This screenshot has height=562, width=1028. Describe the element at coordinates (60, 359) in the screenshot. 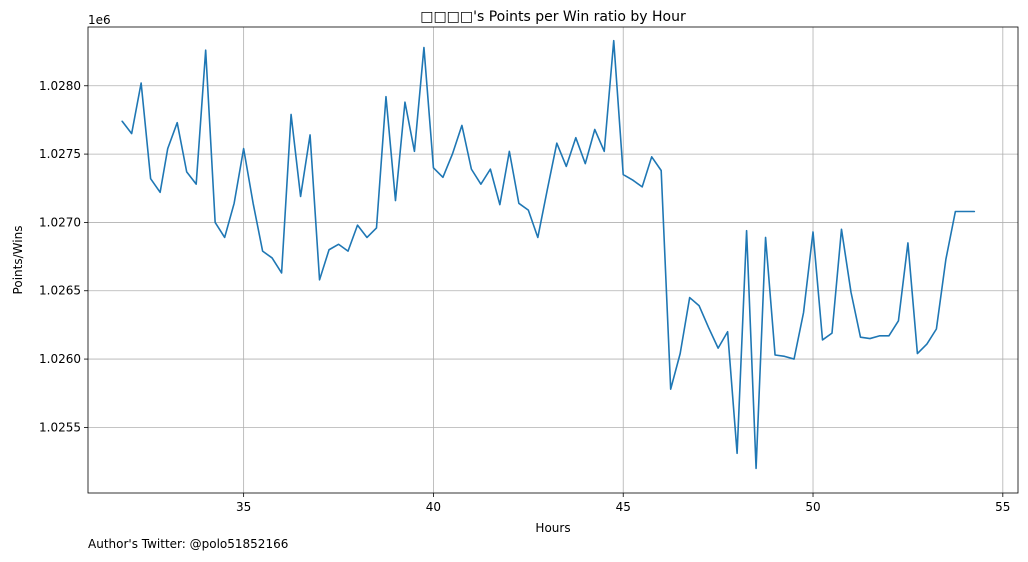

I see `y-tick-label: 1.0260` at that location.